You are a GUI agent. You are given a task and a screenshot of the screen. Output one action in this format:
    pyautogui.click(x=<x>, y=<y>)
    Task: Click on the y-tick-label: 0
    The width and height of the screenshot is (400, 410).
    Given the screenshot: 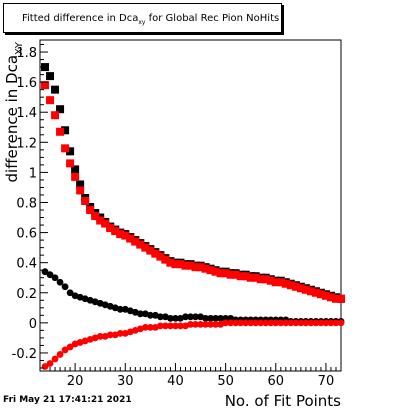 What is the action you would take?
    pyautogui.click(x=33, y=324)
    